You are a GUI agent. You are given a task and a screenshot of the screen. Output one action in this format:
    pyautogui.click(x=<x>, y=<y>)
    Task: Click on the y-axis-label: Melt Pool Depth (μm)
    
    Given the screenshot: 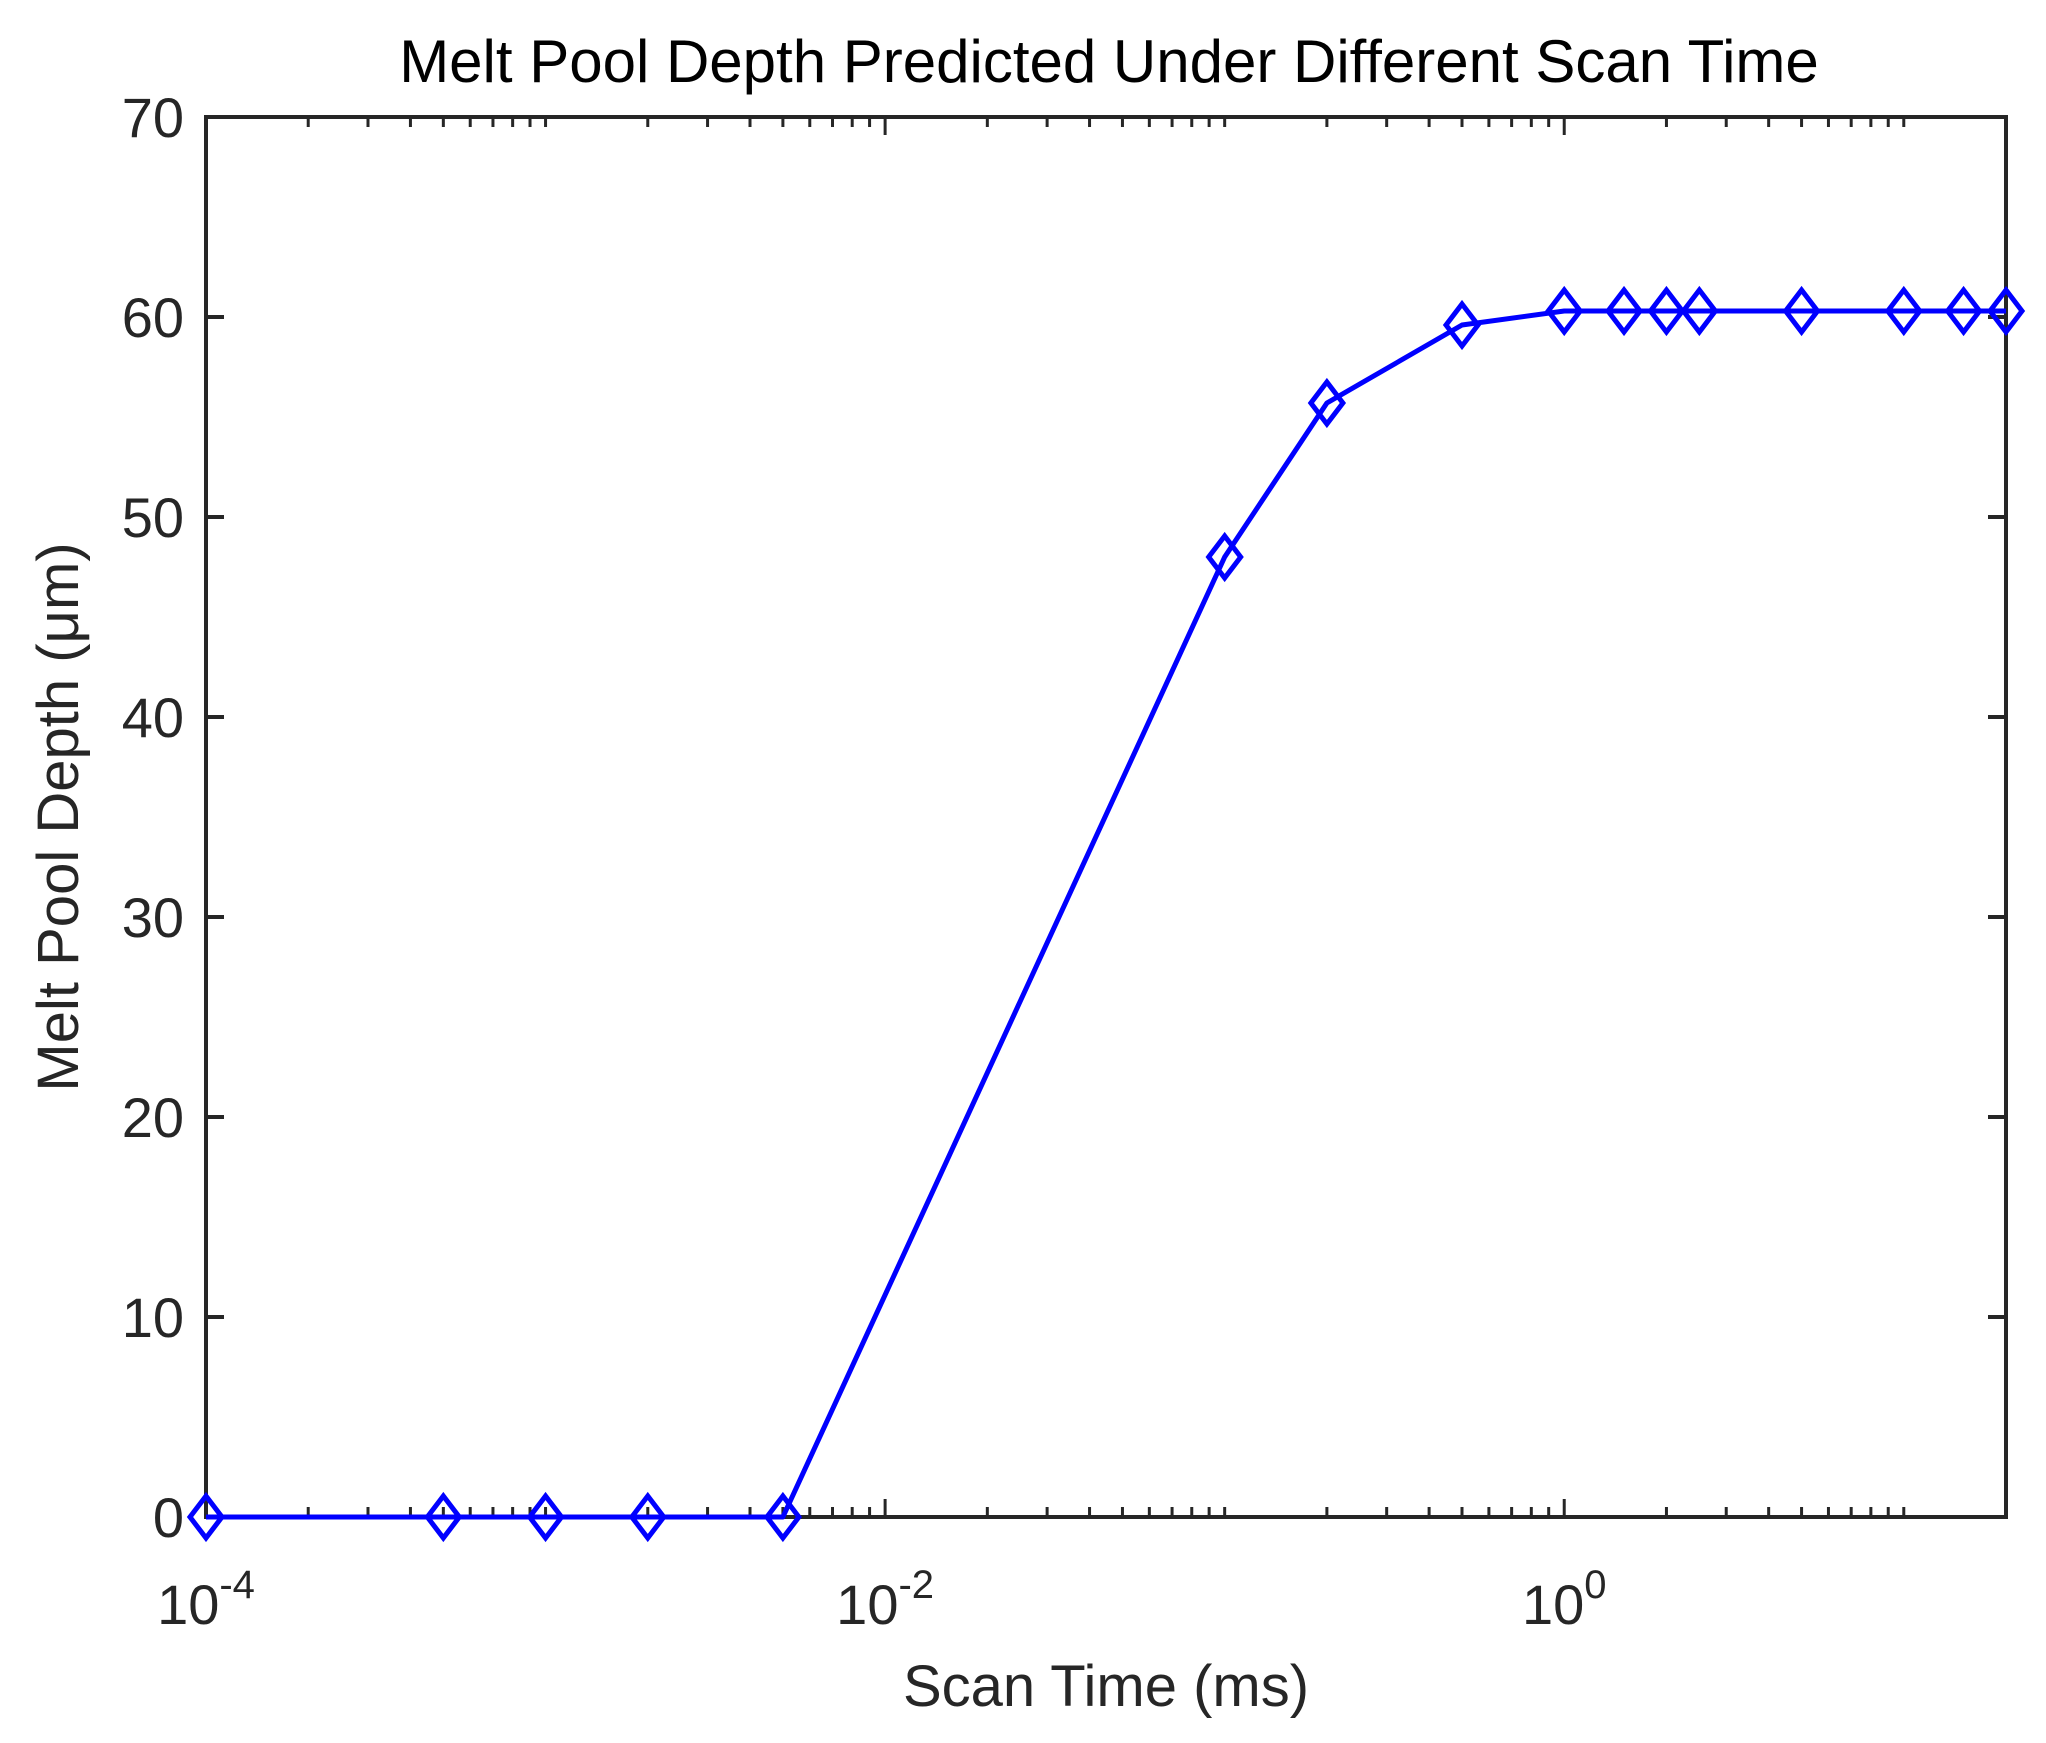 What is the action you would take?
    pyautogui.click(x=58, y=816)
    